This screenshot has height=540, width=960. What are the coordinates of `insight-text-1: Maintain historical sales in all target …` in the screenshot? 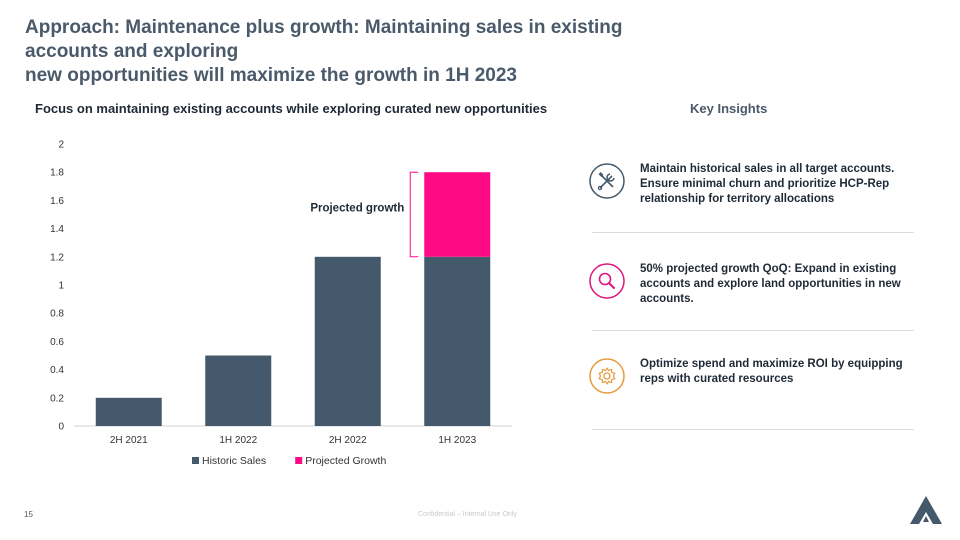 It's located at (767, 184).